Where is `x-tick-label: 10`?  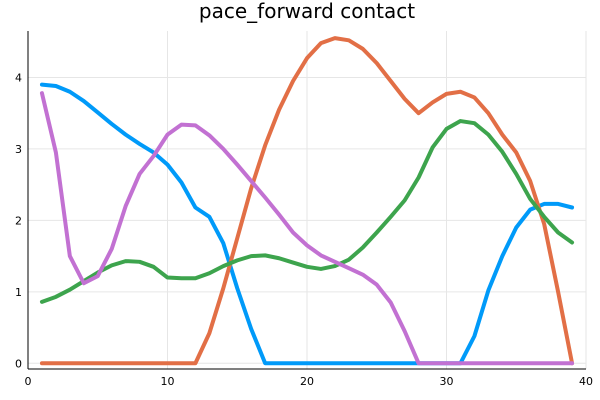
x-tick-label: 10 is located at coordinates (168, 381).